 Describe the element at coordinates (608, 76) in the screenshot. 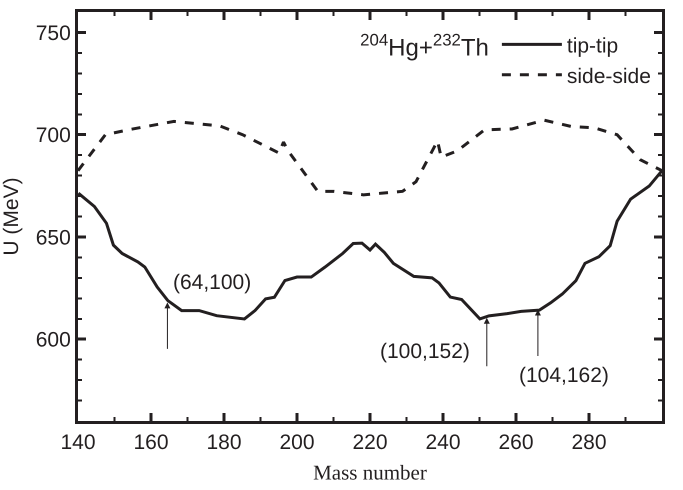

I see `legend-label: side-side` at that location.